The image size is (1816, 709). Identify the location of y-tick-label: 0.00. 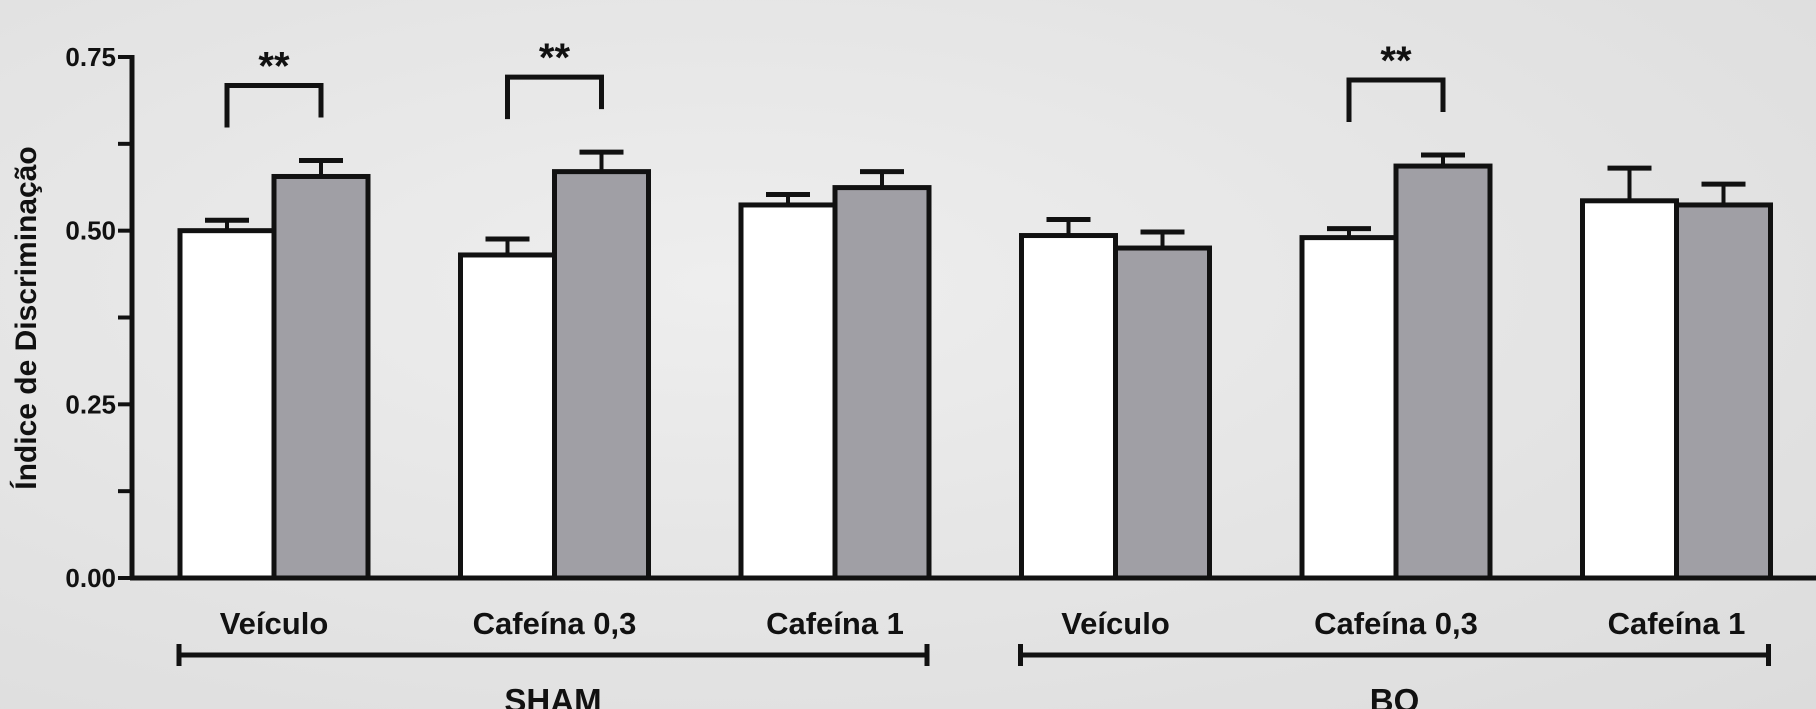
(90, 578).